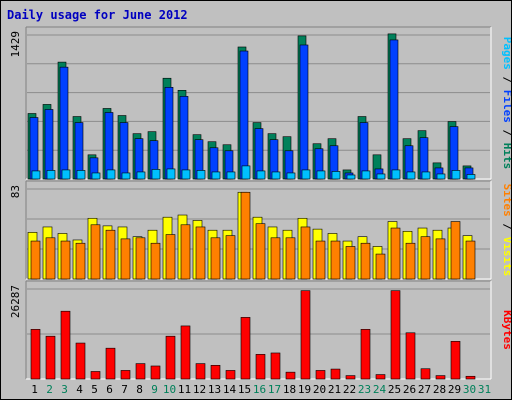 Image resolution: width=512 pixels, height=400 pixels. What do you see at coordinates (15, 191) in the screenshot?
I see `y-max-label: 83` at bounding box center [15, 191].